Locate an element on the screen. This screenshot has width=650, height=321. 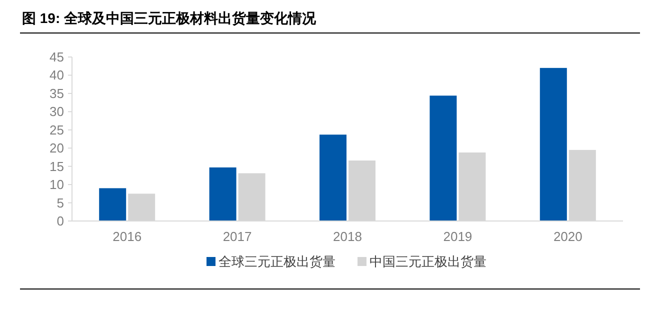
ytick: 5 is located at coordinates (60, 202).